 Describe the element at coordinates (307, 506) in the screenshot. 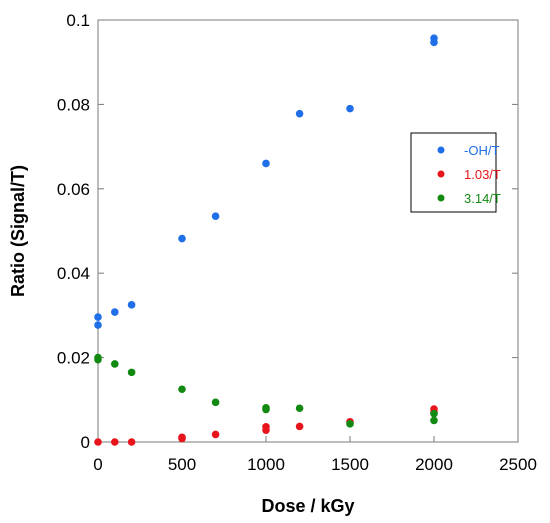

I see `x-axis-title: Dose / kGy` at that location.